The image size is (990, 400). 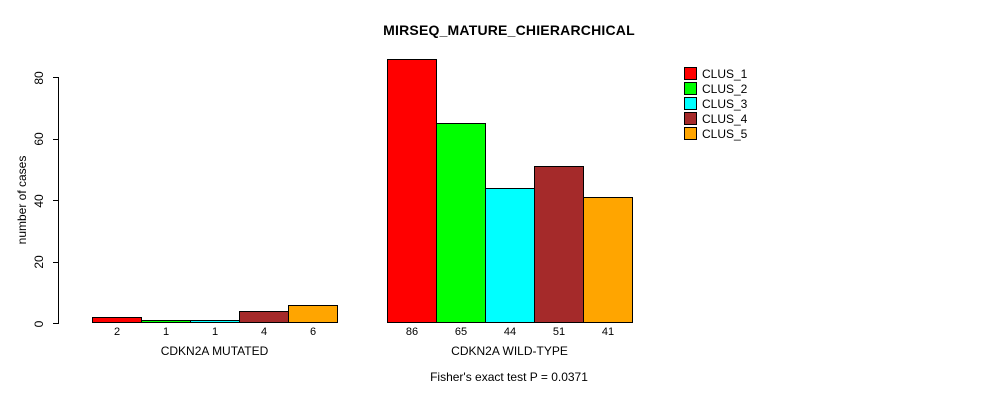 What do you see at coordinates (313, 332) in the screenshot?
I see `bar-value-label: 6` at bounding box center [313, 332].